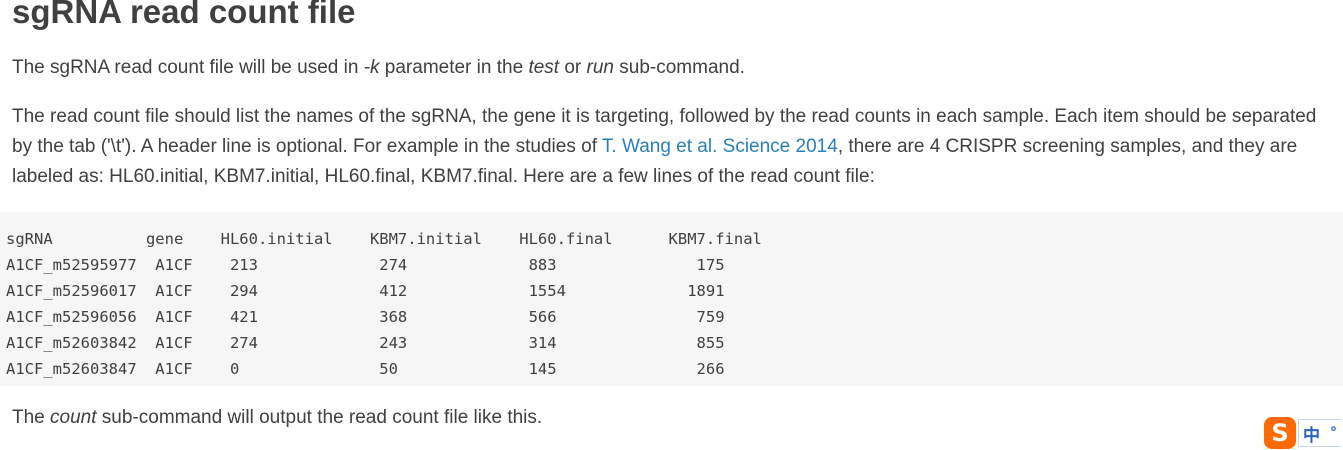  I want to click on ime-toolbar: S 中 °, so click(1303, 433).